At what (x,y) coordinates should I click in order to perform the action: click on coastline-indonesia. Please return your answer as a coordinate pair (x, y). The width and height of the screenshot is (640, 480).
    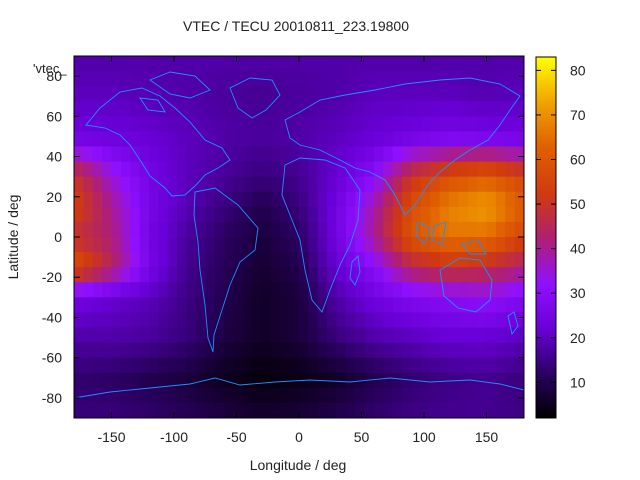
    Looking at the image, I should click on (451, 238).